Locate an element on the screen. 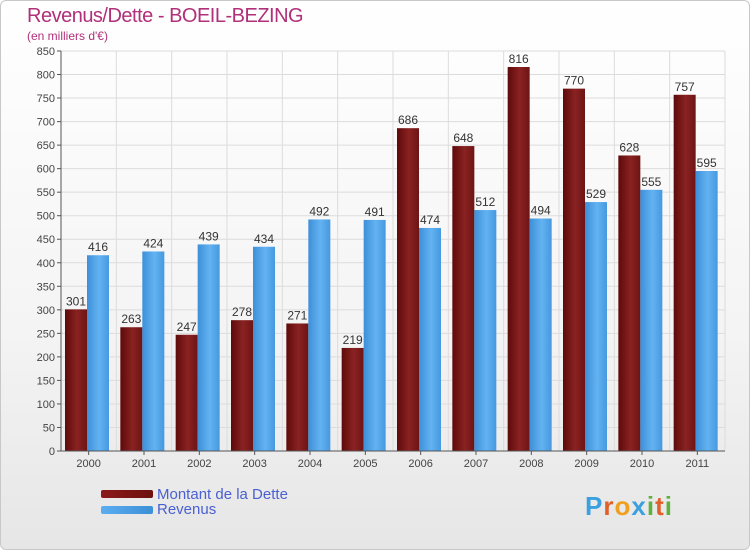 This screenshot has width=750, height=550. value-label: 628 is located at coordinates (629, 147).